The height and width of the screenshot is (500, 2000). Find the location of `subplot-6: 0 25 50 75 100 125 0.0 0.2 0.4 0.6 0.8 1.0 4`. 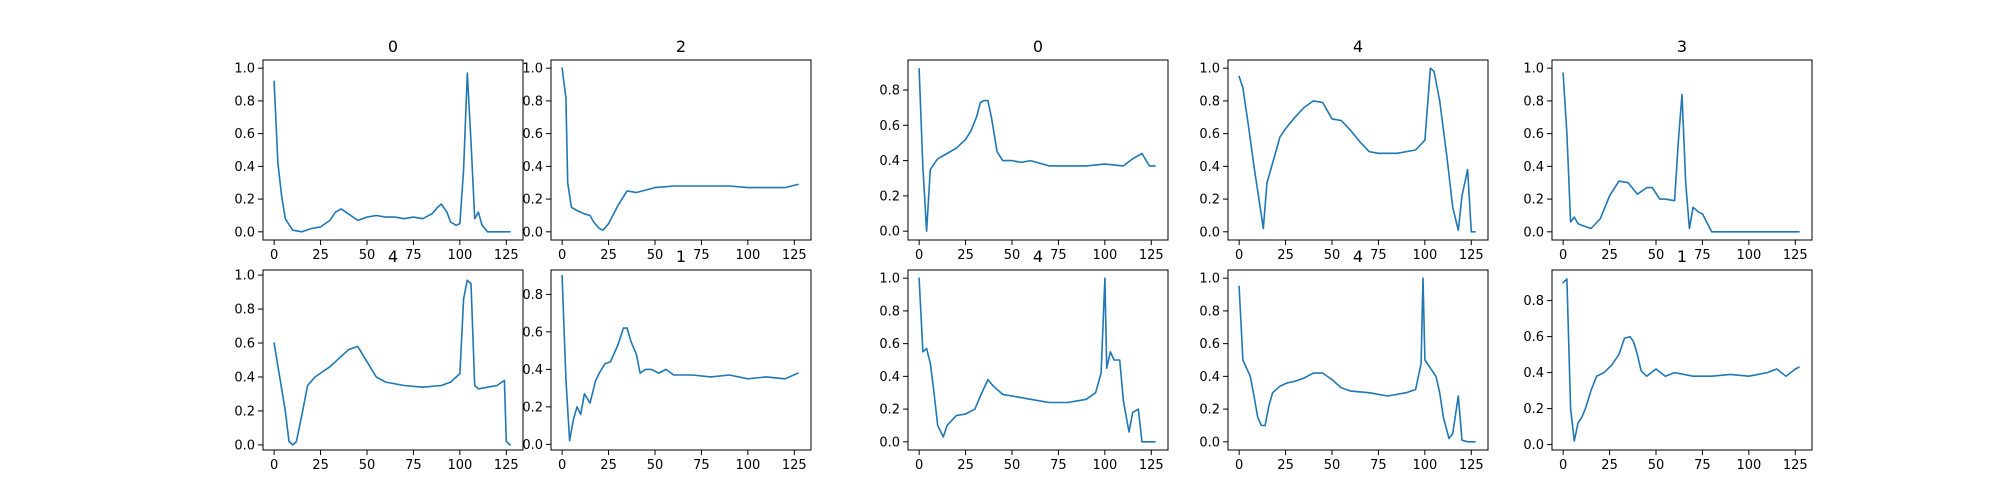

subplot-6: 0 25 50 75 100 125 0.0 0.2 0.4 0.6 0.8 1.0 4 is located at coordinates (379, 360).